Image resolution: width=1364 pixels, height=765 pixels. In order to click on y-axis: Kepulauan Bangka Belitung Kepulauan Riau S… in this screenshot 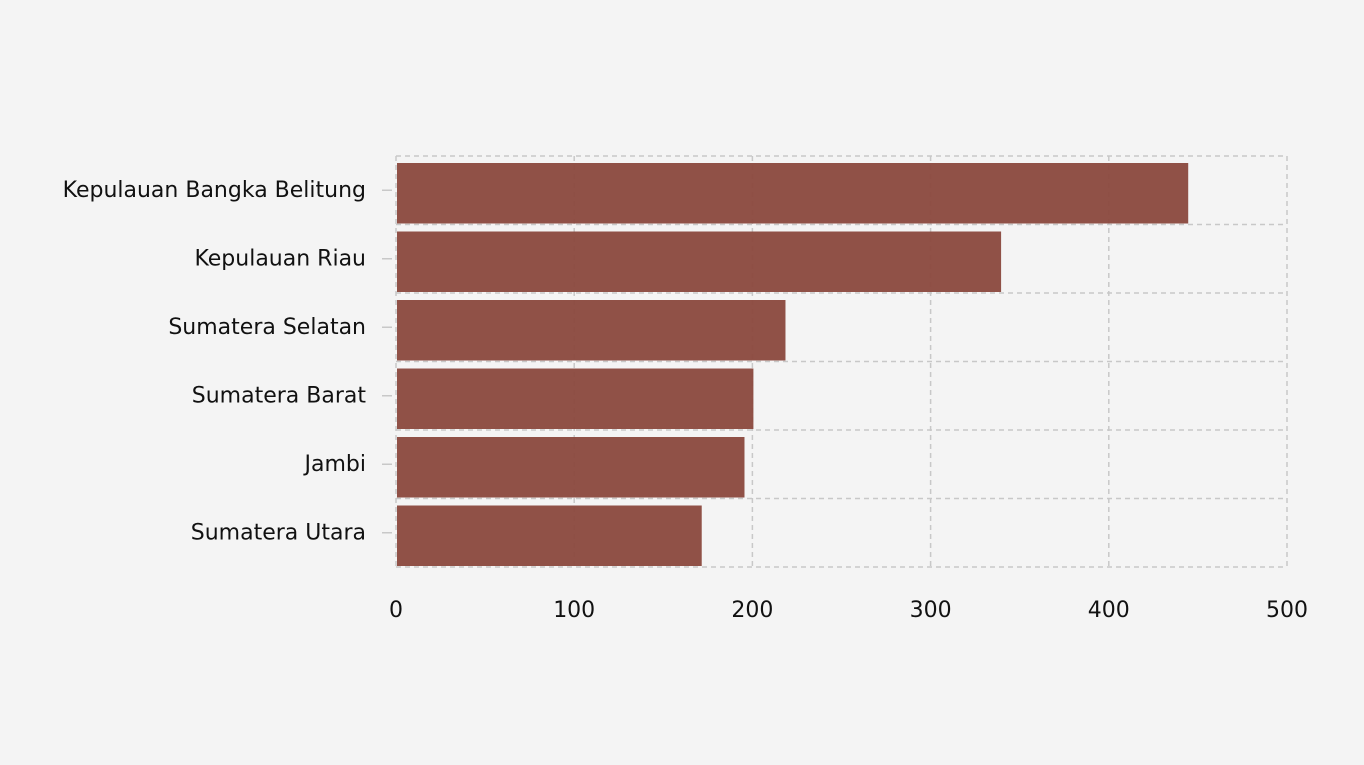, I will do `click(227, 361)`.